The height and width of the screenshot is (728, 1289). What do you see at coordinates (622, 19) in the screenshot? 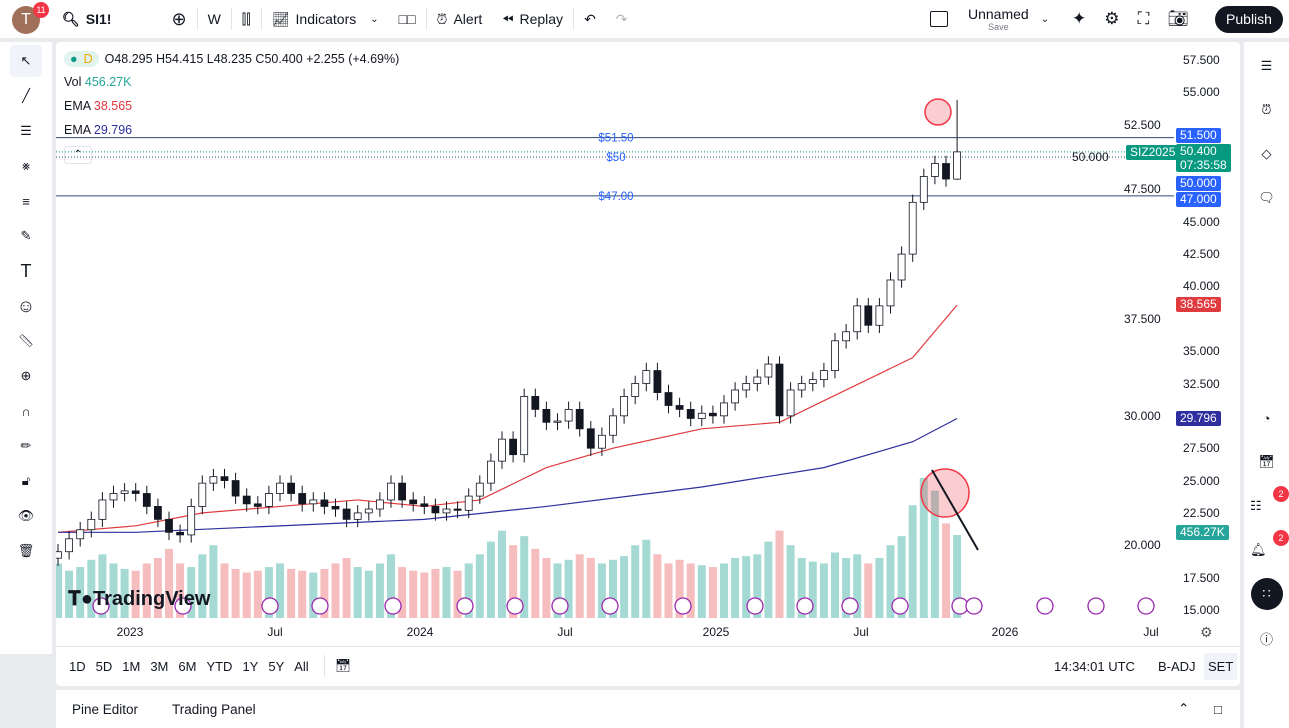
I see `redo-button: ↷` at bounding box center [622, 19].